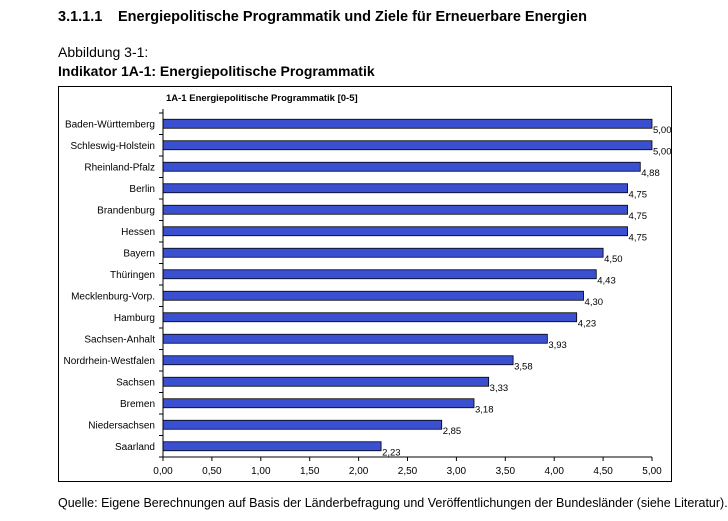  Describe the element at coordinates (613, 259) in the screenshot. I see `value-label: 4,50` at that location.